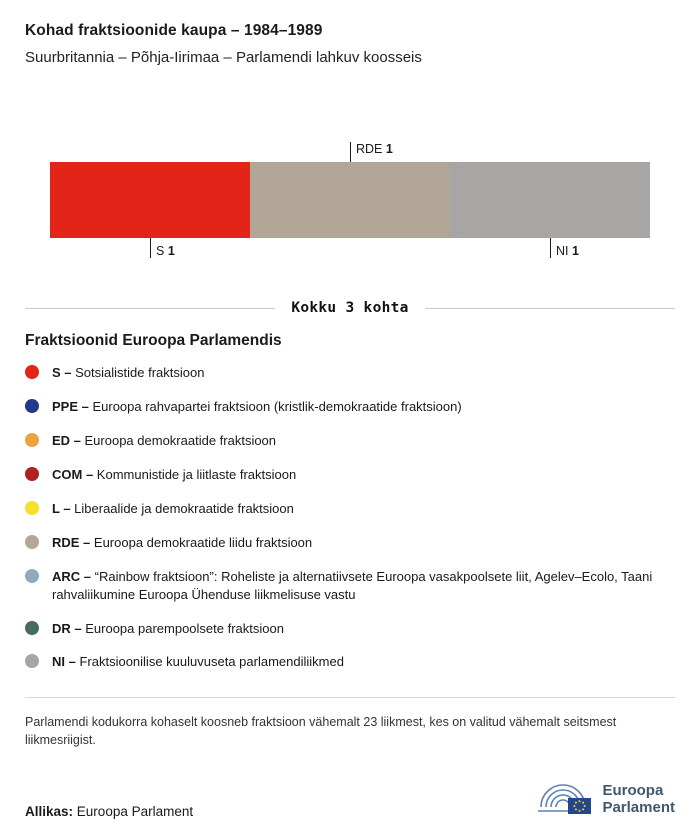  I want to click on footer: Allikas: Euroopa Parlament, so click(350, 799).